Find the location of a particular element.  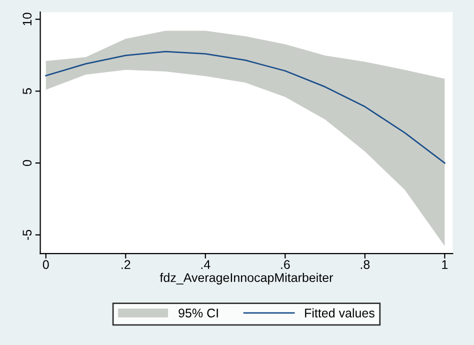

y-tick-label: -5 is located at coordinates (27, 235).